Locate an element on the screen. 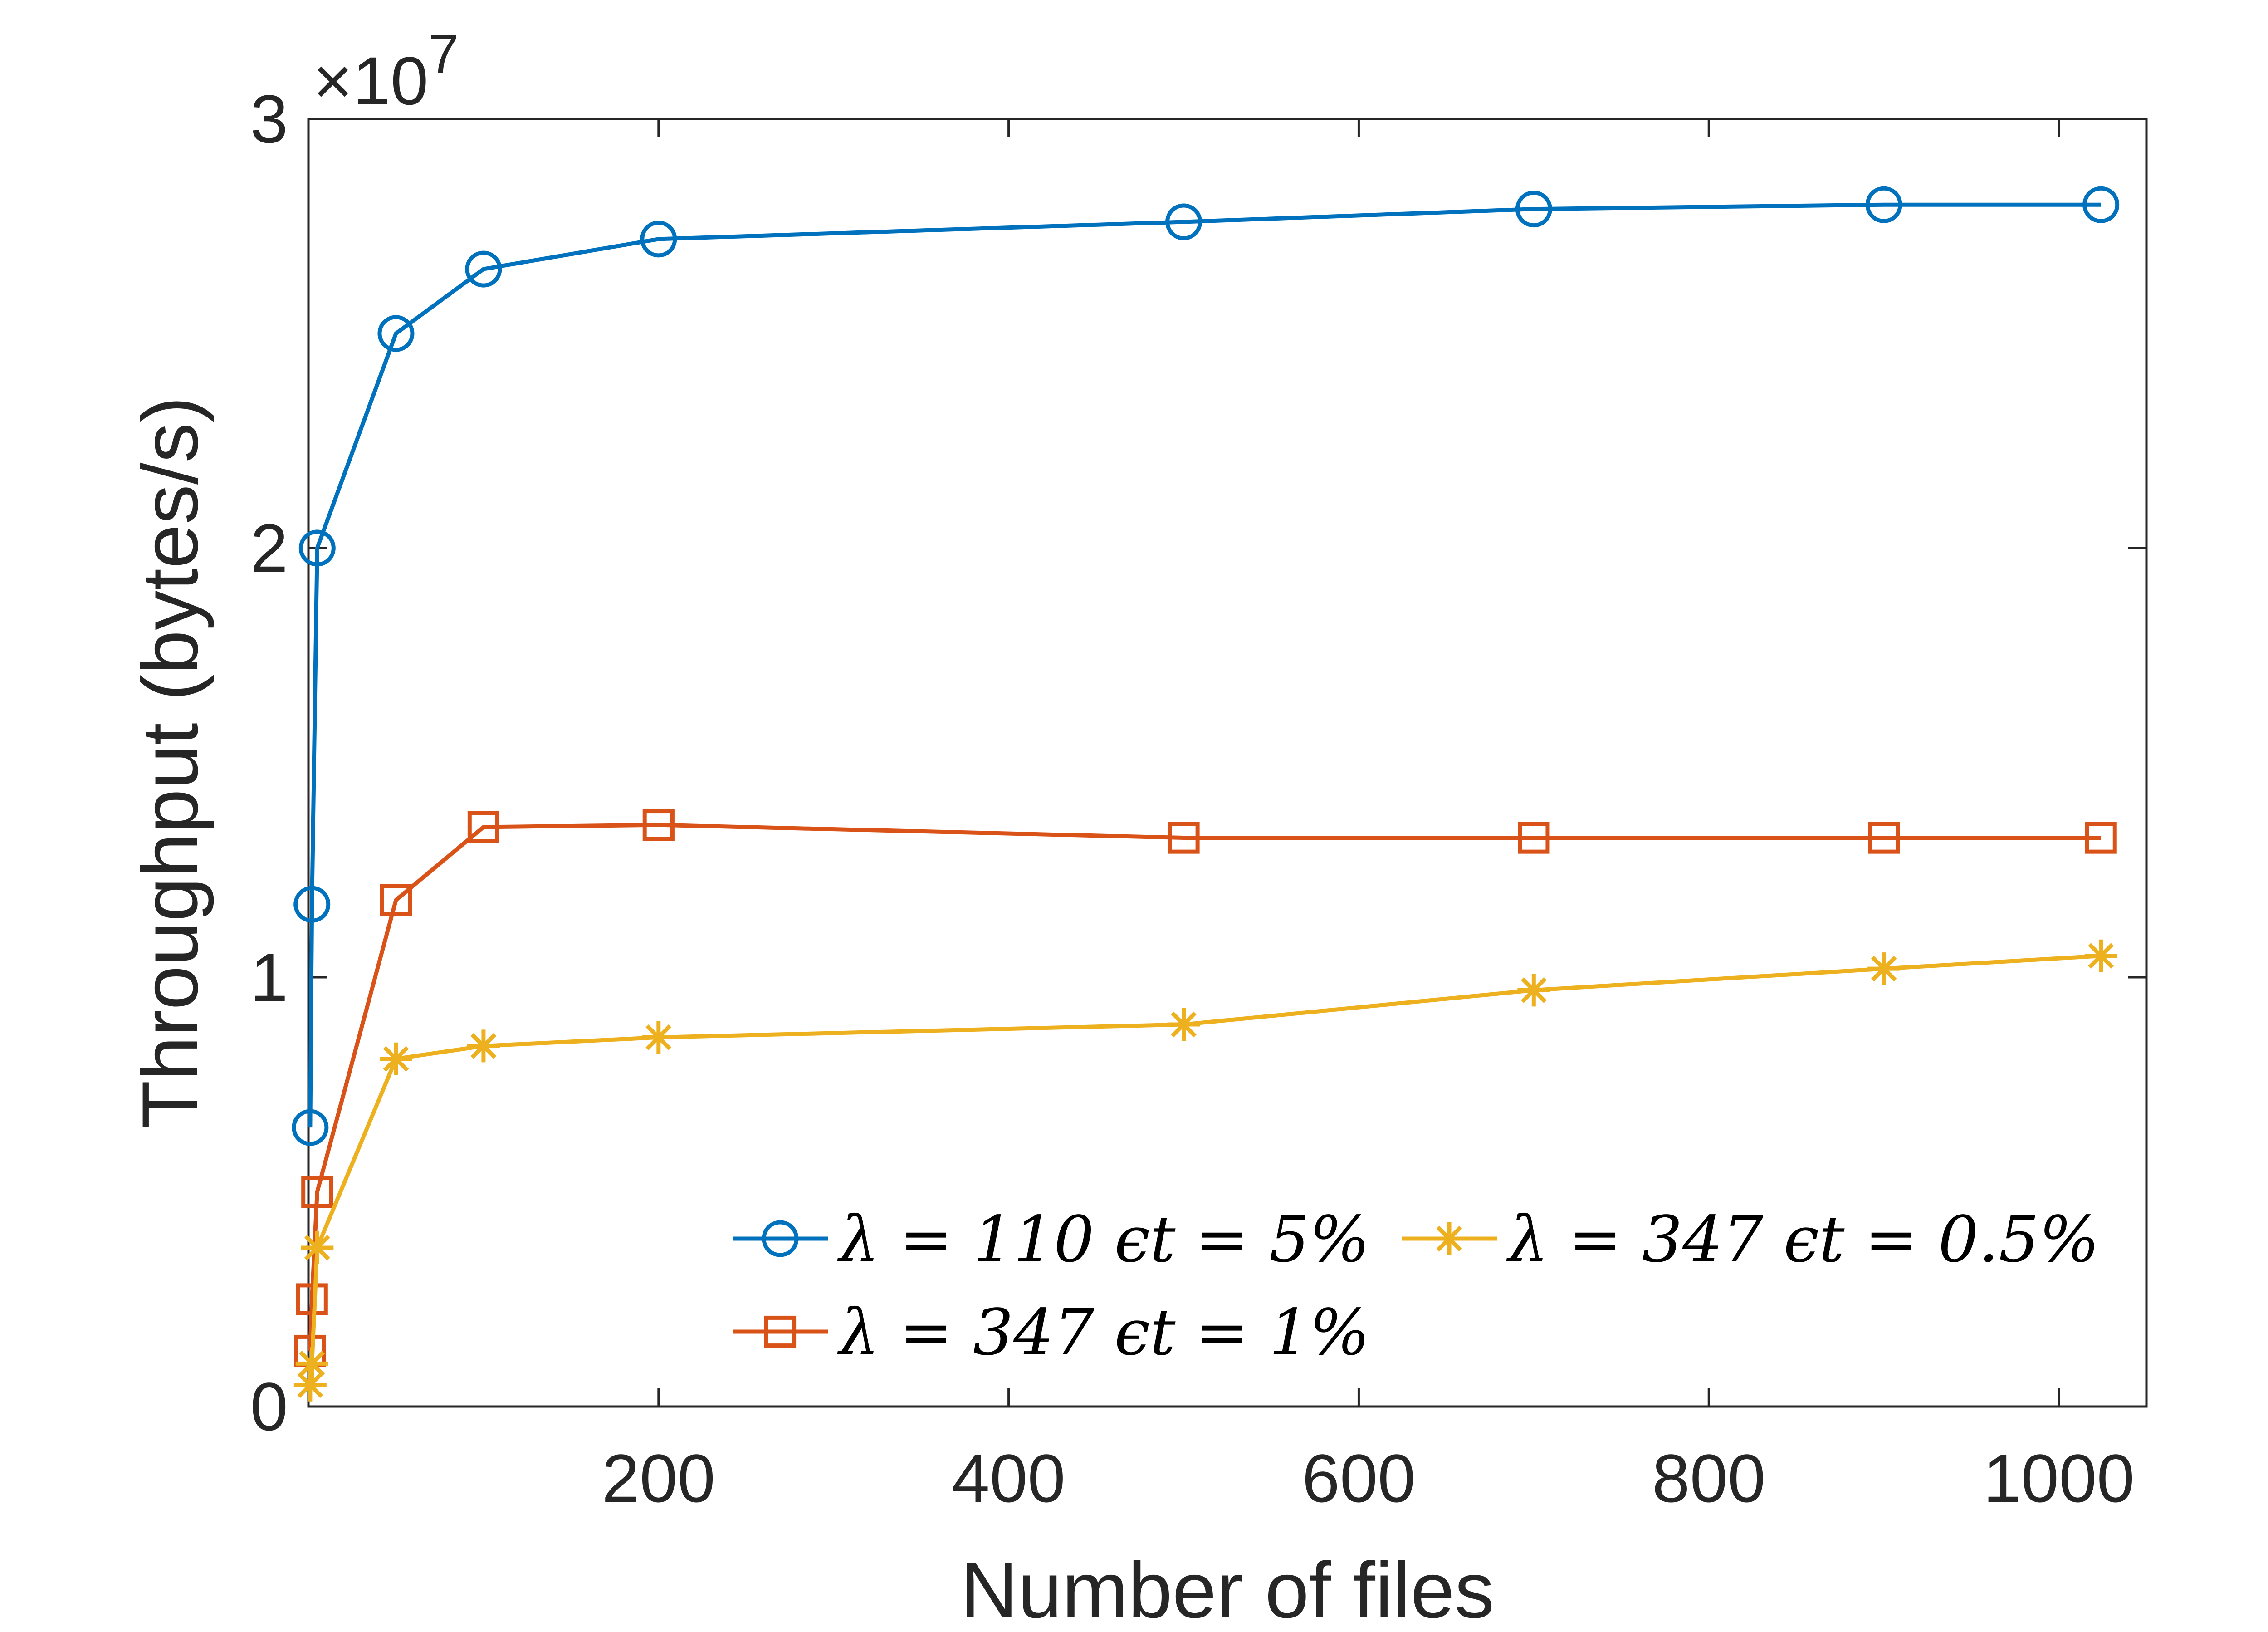  y-tick-label: 3 is located at coordinates (269, 119).